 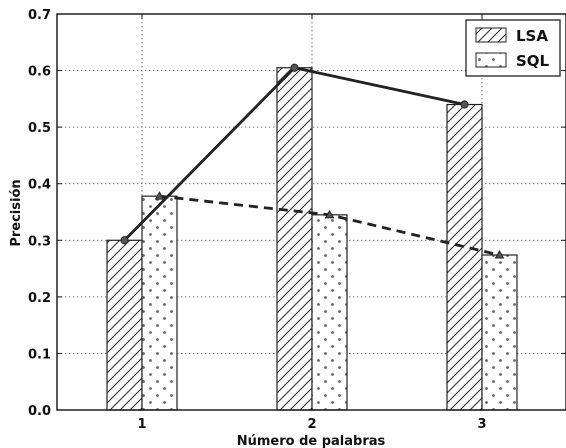 I want to click on y-tick-label: 0.0, so click(x=39, y=411).